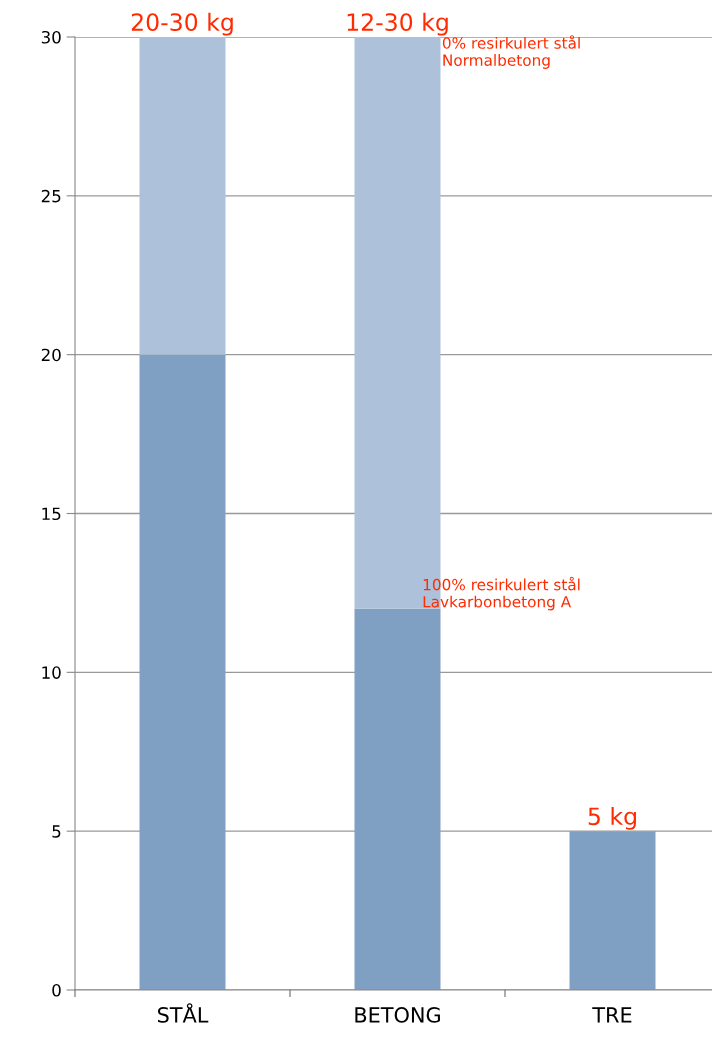 The height and width of the screenshot is (1045, 712). I want to click on annotation: 0% resirkulert stål Normalbetong, so click(511, 52).